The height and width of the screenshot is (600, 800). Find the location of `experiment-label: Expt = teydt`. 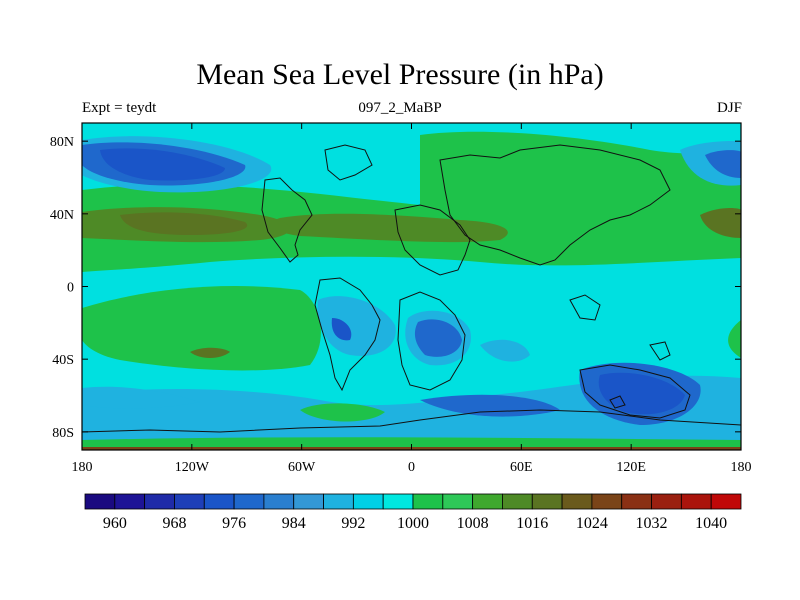

experiment-label: Expt = teydt is located at coordinates (119, 108).